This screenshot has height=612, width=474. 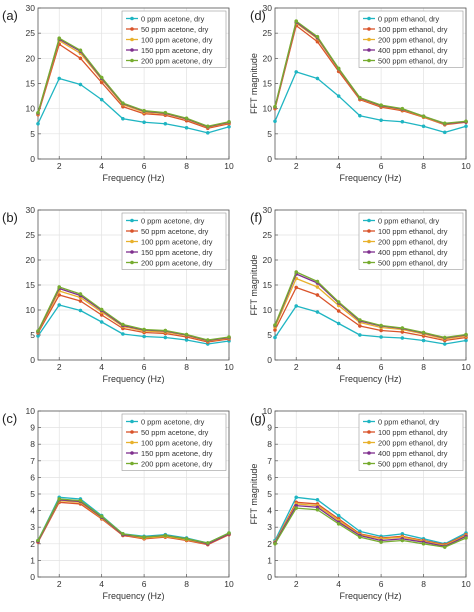 What do you see at coordinates (9, 418) in the screenshot?
I see `panel-label: (c)` at bounding box center [9, 418].